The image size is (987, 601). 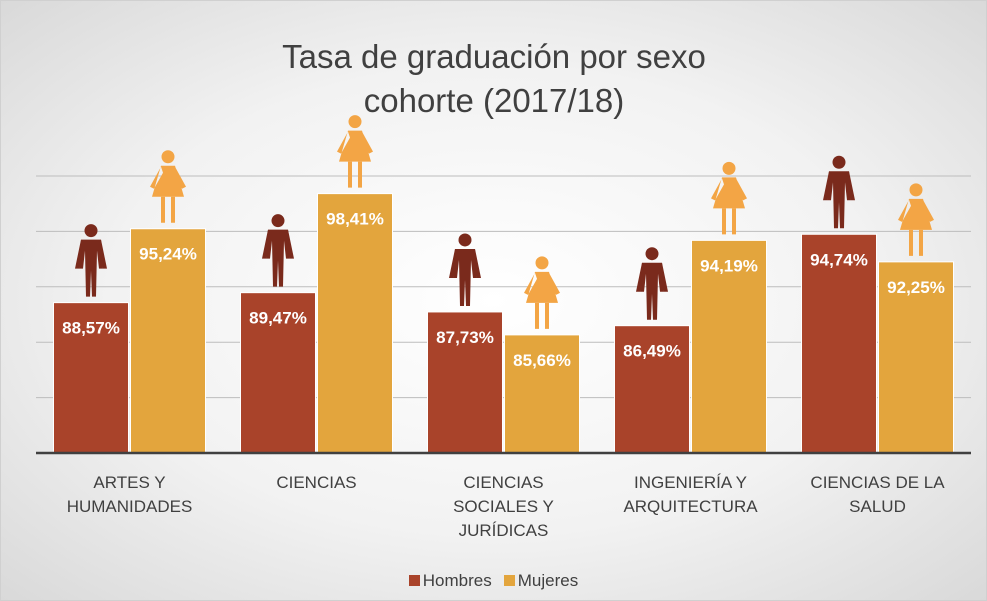 What do you see at coordinates (548, 580) in the screenshot?
I see `legend-label: Mujeres` at bounding box center [548, 580].